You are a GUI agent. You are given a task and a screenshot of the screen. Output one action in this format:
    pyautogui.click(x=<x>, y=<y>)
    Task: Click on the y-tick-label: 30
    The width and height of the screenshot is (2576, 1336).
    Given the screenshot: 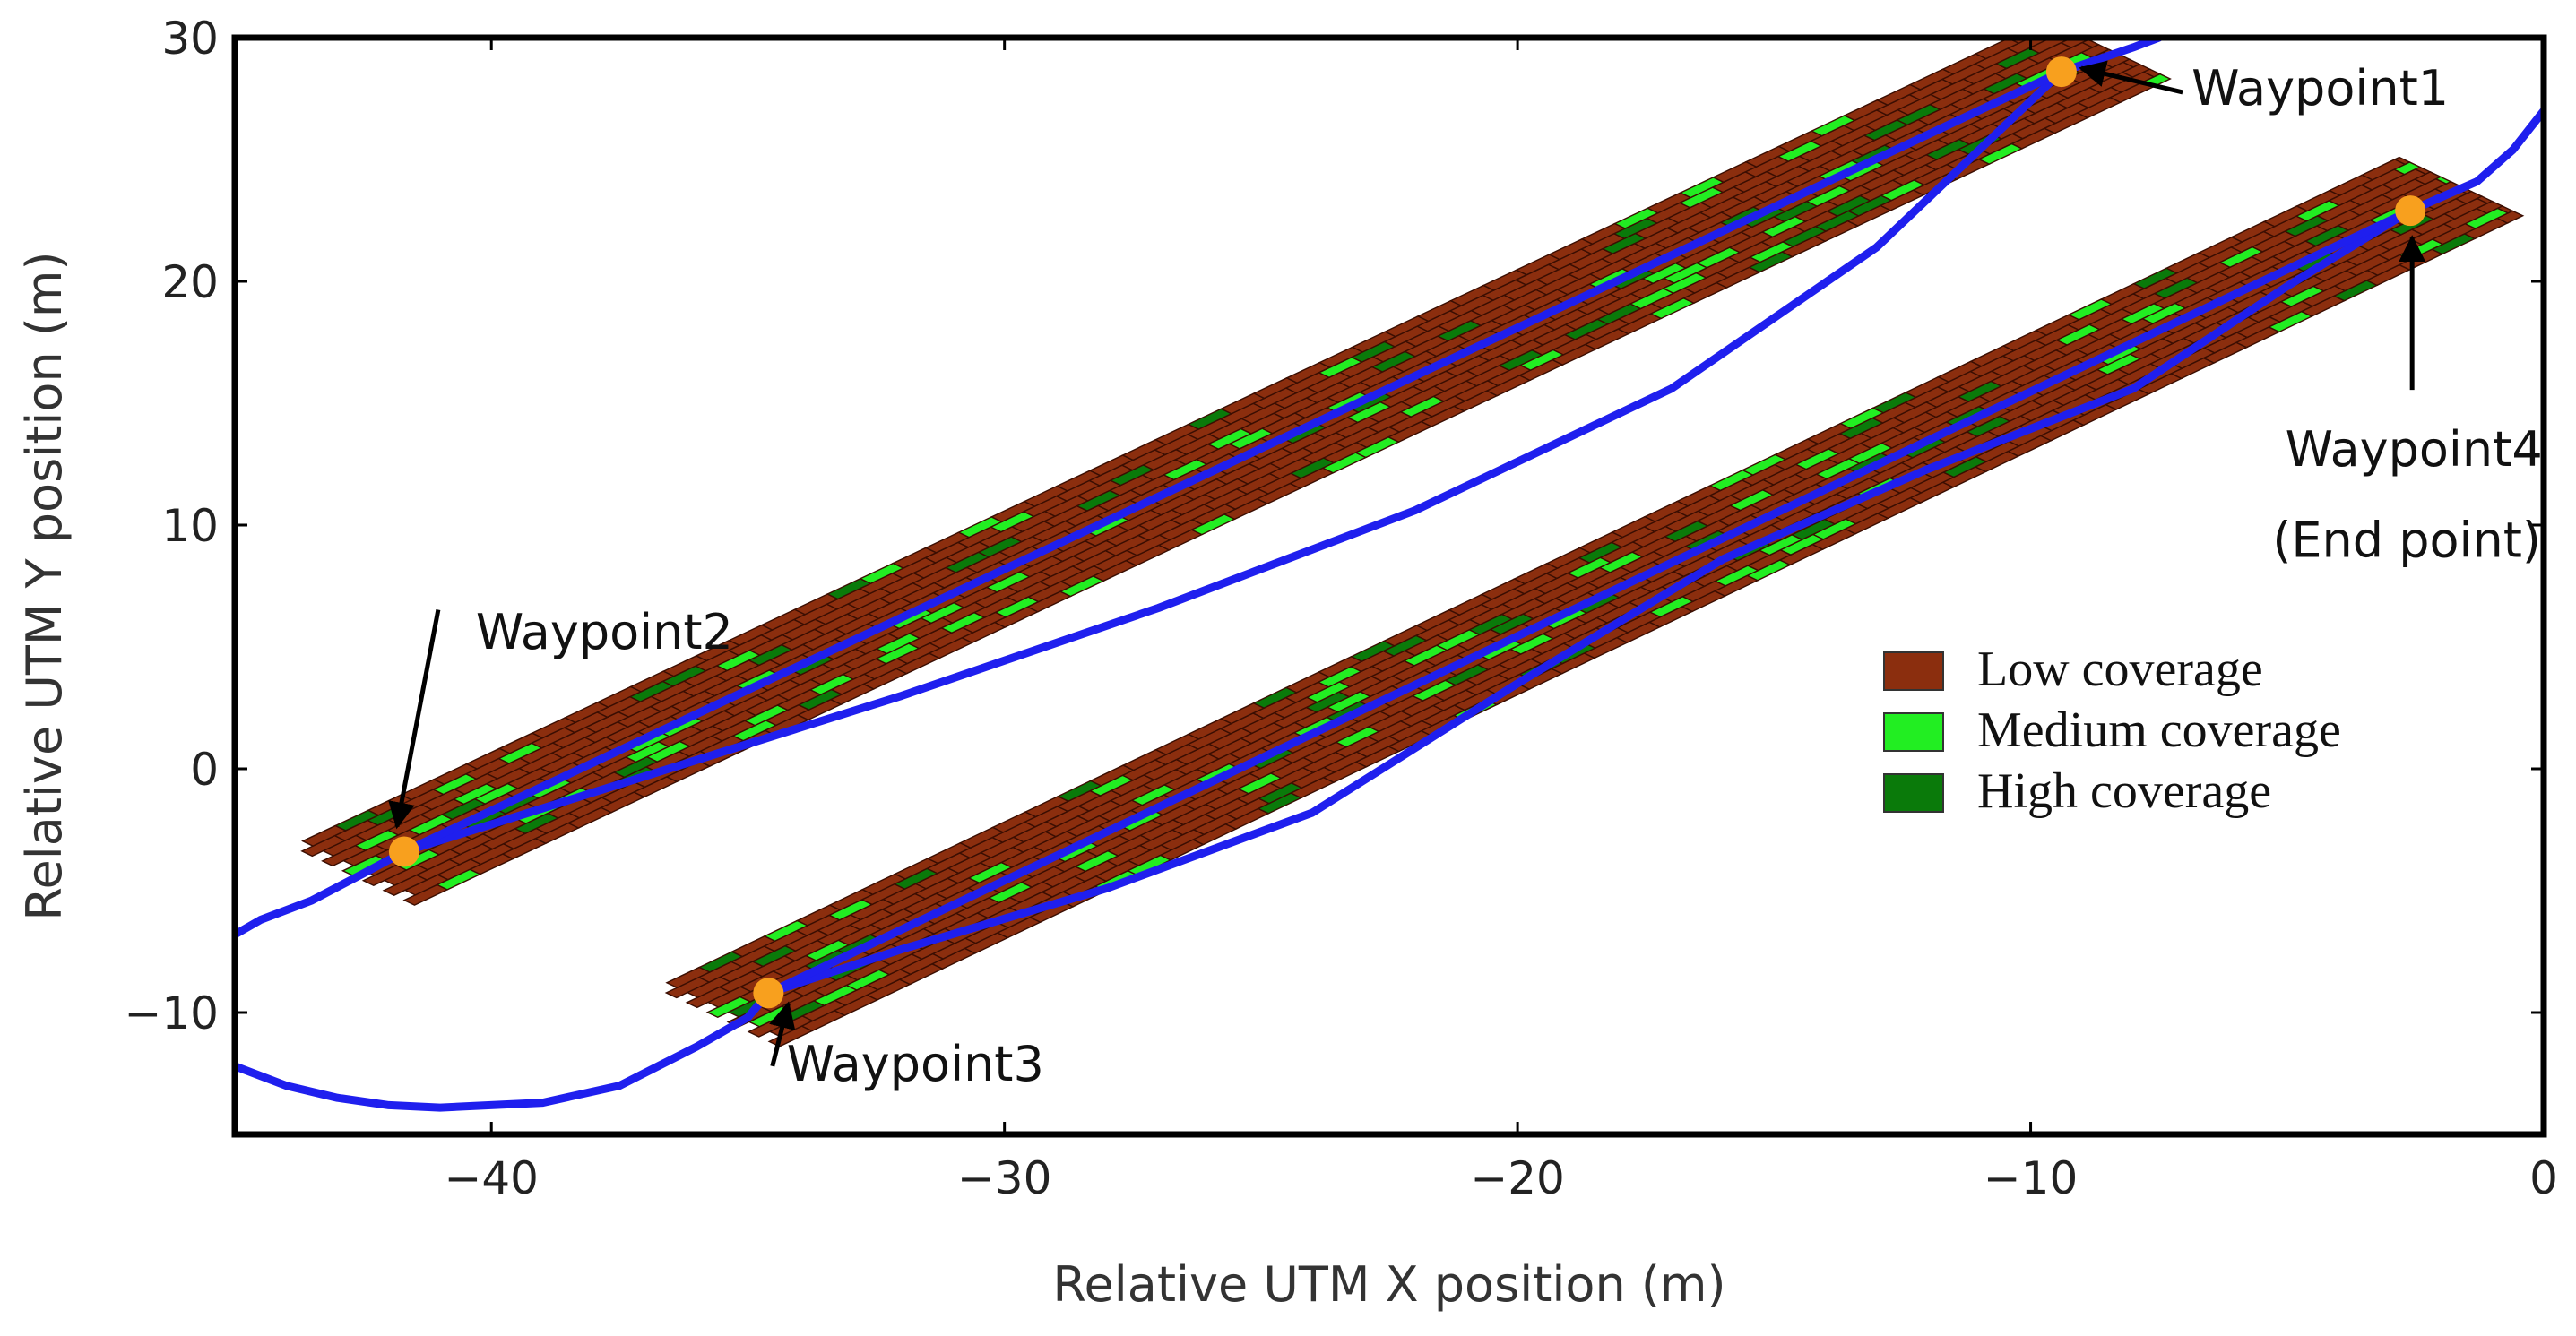 What is the action you would take?
    pyautogui.click(x=190, y=39)
    